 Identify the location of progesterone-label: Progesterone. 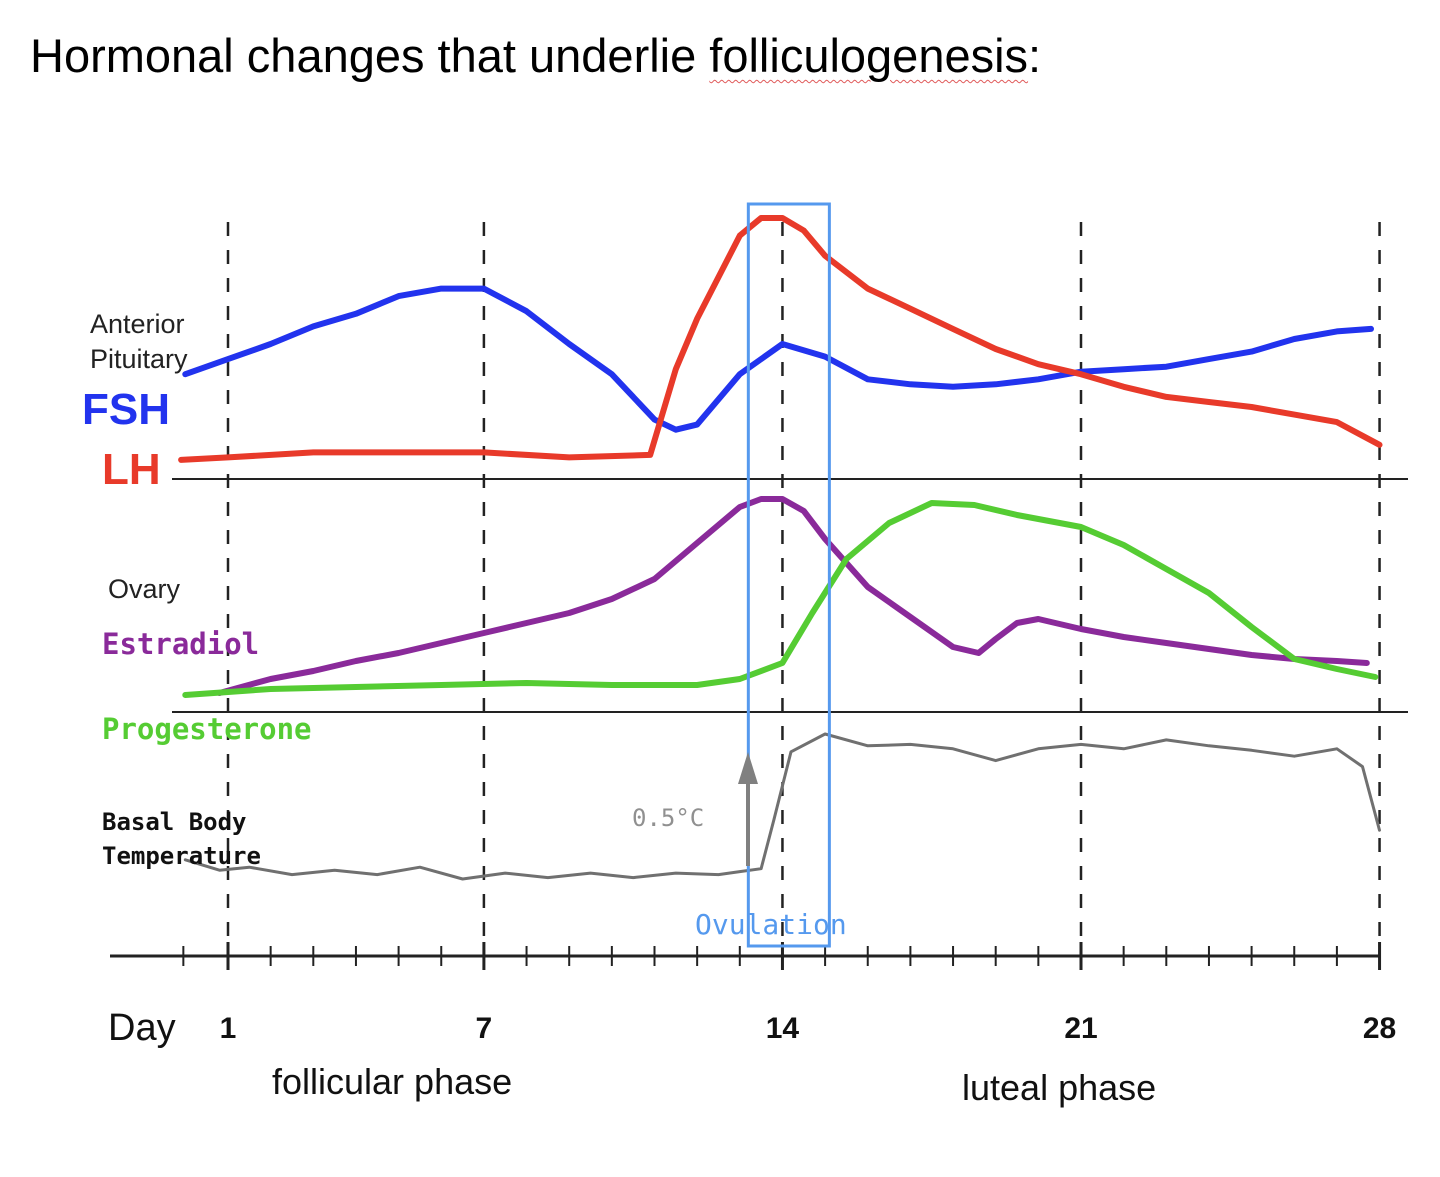
(207, 729).